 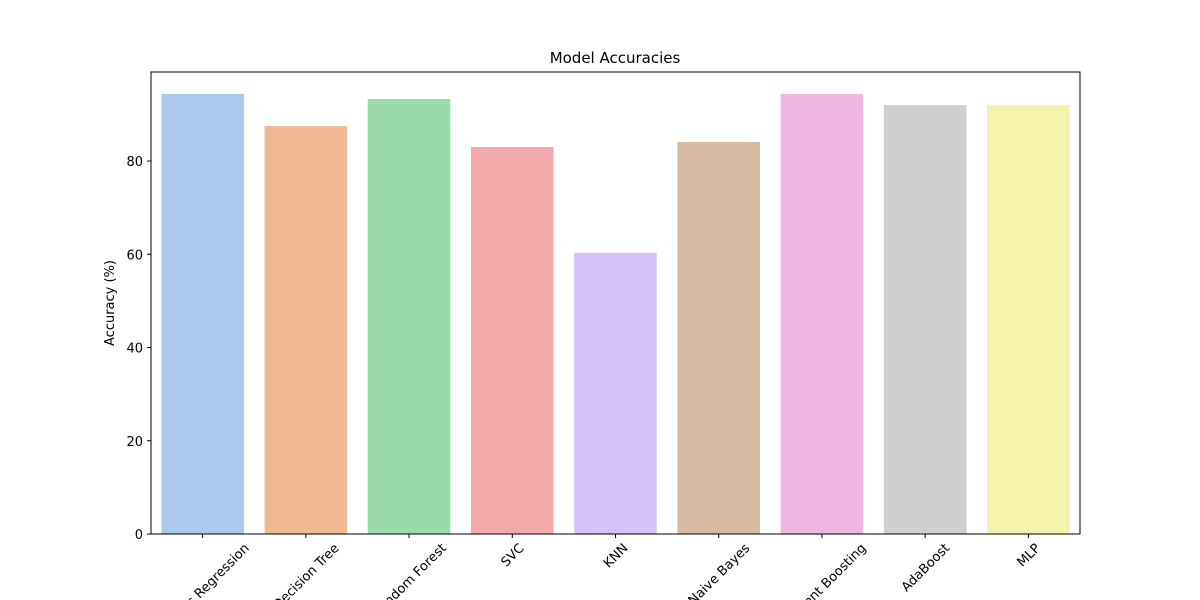 I want to click on chart-title: Model Accuracies, so click(x=615, y=58).